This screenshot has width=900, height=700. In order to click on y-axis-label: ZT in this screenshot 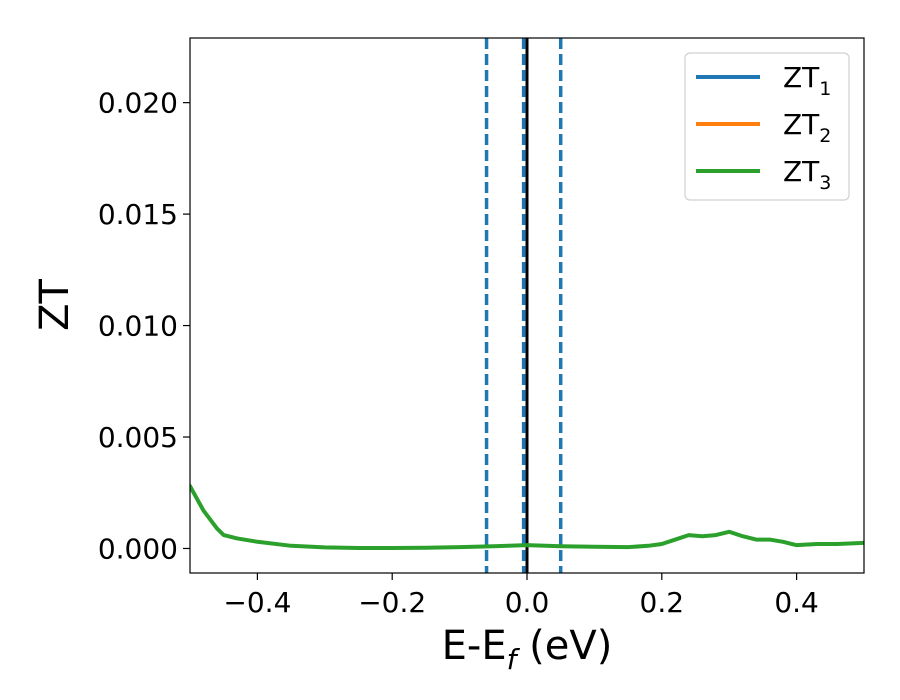, I will do `click(55, 305)`.